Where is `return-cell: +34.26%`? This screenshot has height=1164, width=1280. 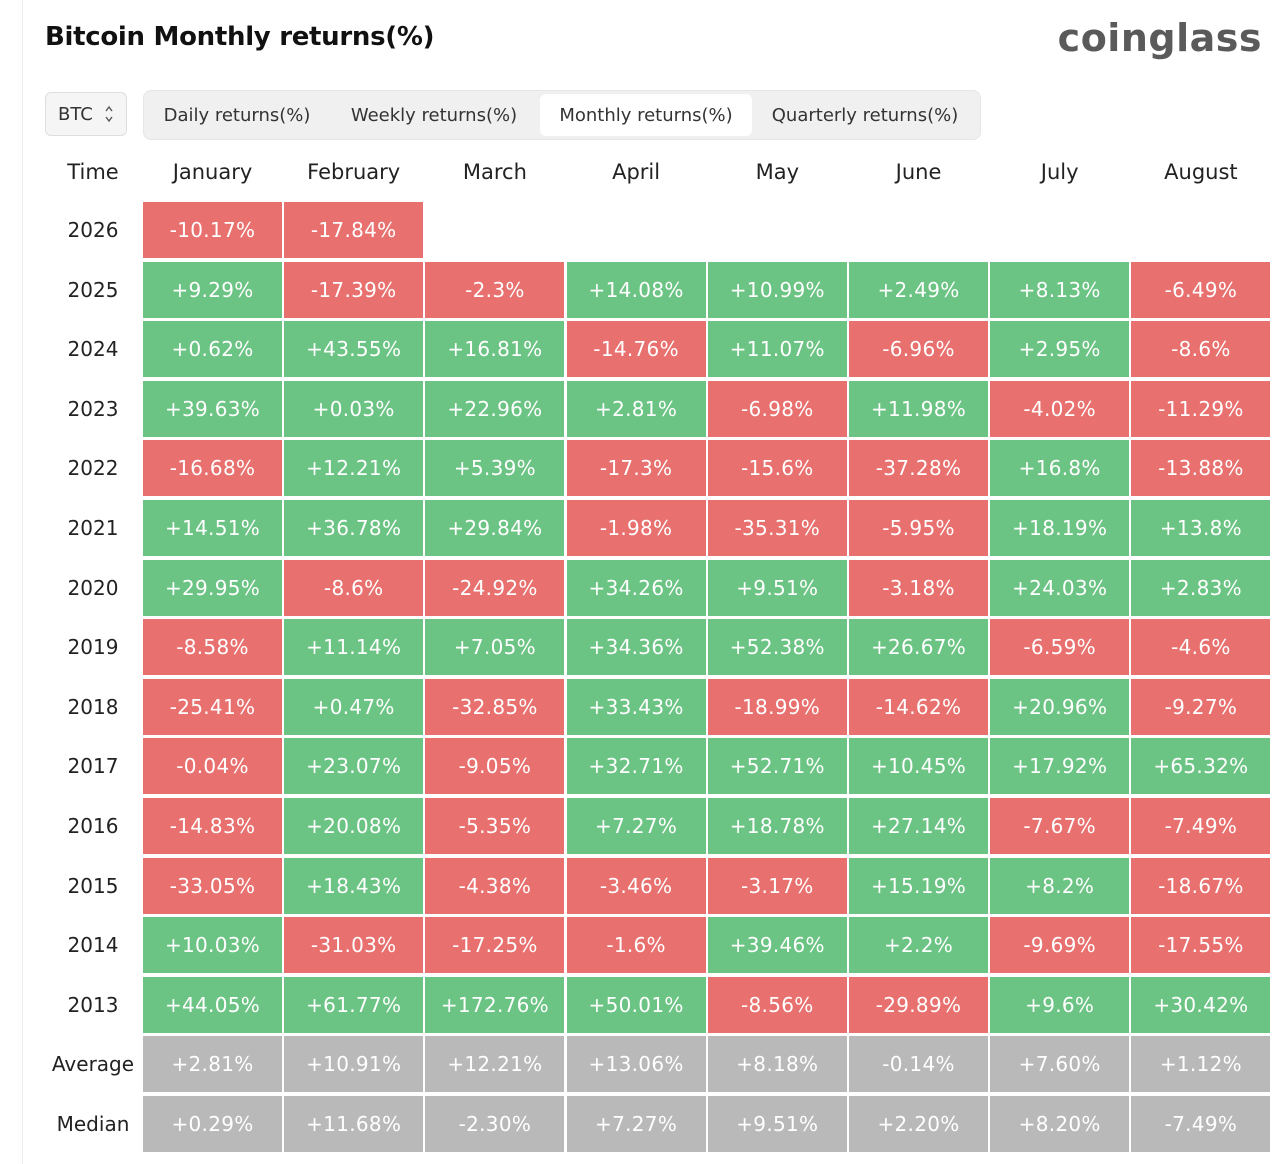 return-cell: +34.26% is located at coordinates (636, 587).